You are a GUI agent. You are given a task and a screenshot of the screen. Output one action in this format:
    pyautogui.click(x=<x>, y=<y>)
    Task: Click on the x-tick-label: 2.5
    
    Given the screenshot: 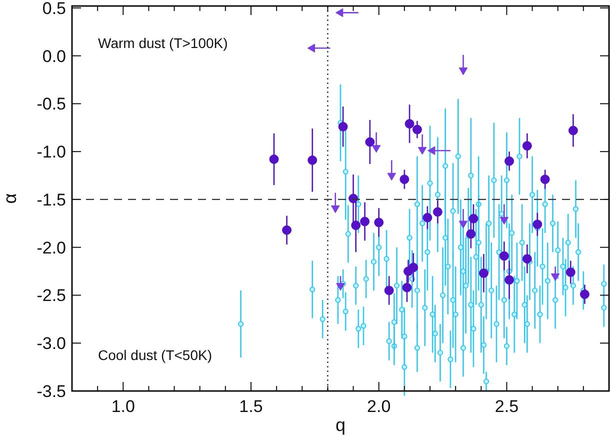 What is the action you would take?
    pyautogui.click(x=506, y=406)
    